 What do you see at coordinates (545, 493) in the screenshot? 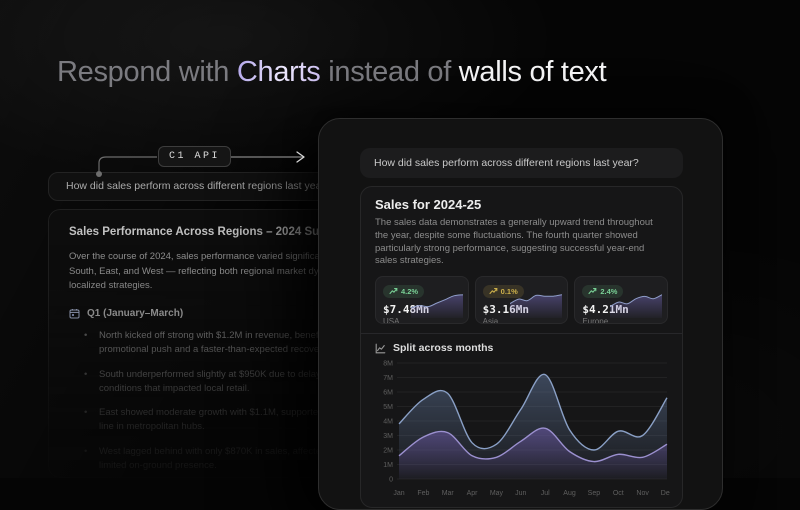
I see `svg-text: Jul` at bounding box center [545, 493].